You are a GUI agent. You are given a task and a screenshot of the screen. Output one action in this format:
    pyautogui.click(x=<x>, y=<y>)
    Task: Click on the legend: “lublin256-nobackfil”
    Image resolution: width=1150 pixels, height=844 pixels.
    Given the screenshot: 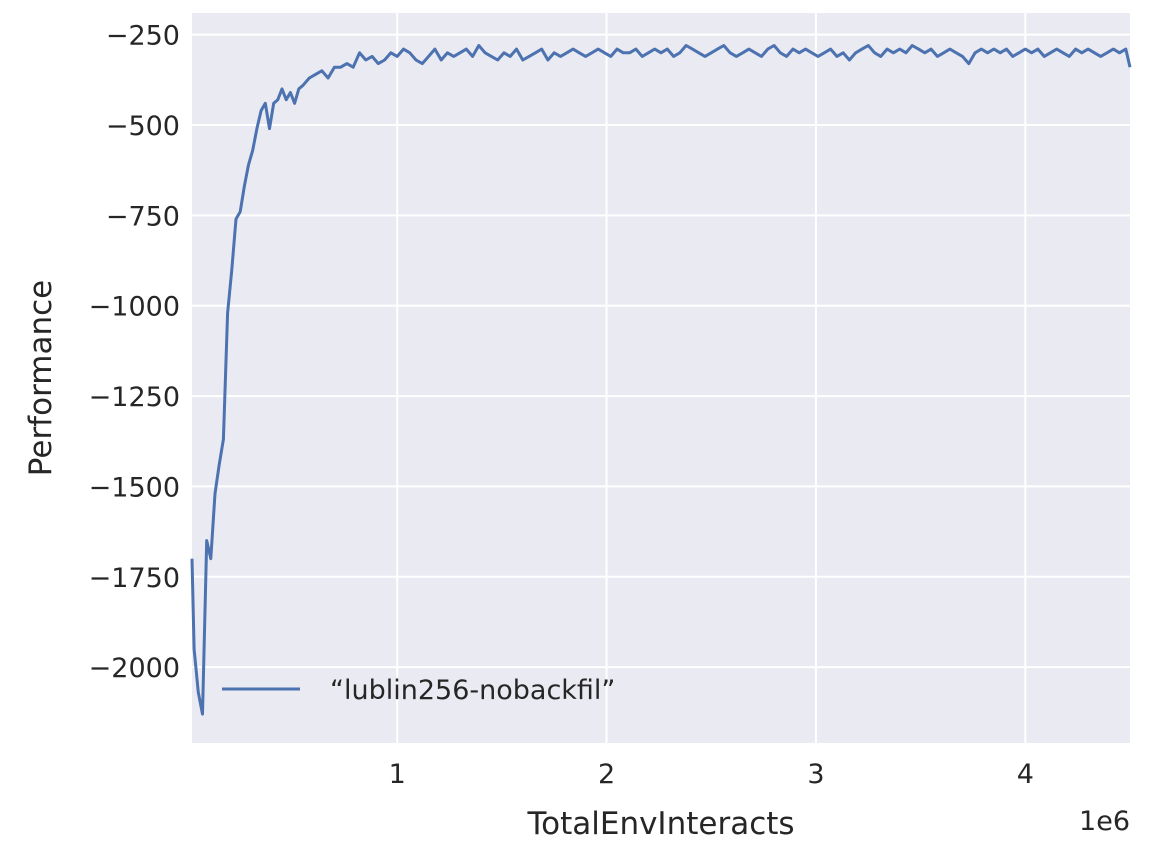 What is the action you would take?
    pyautogui.click(x=418, y=690)
    